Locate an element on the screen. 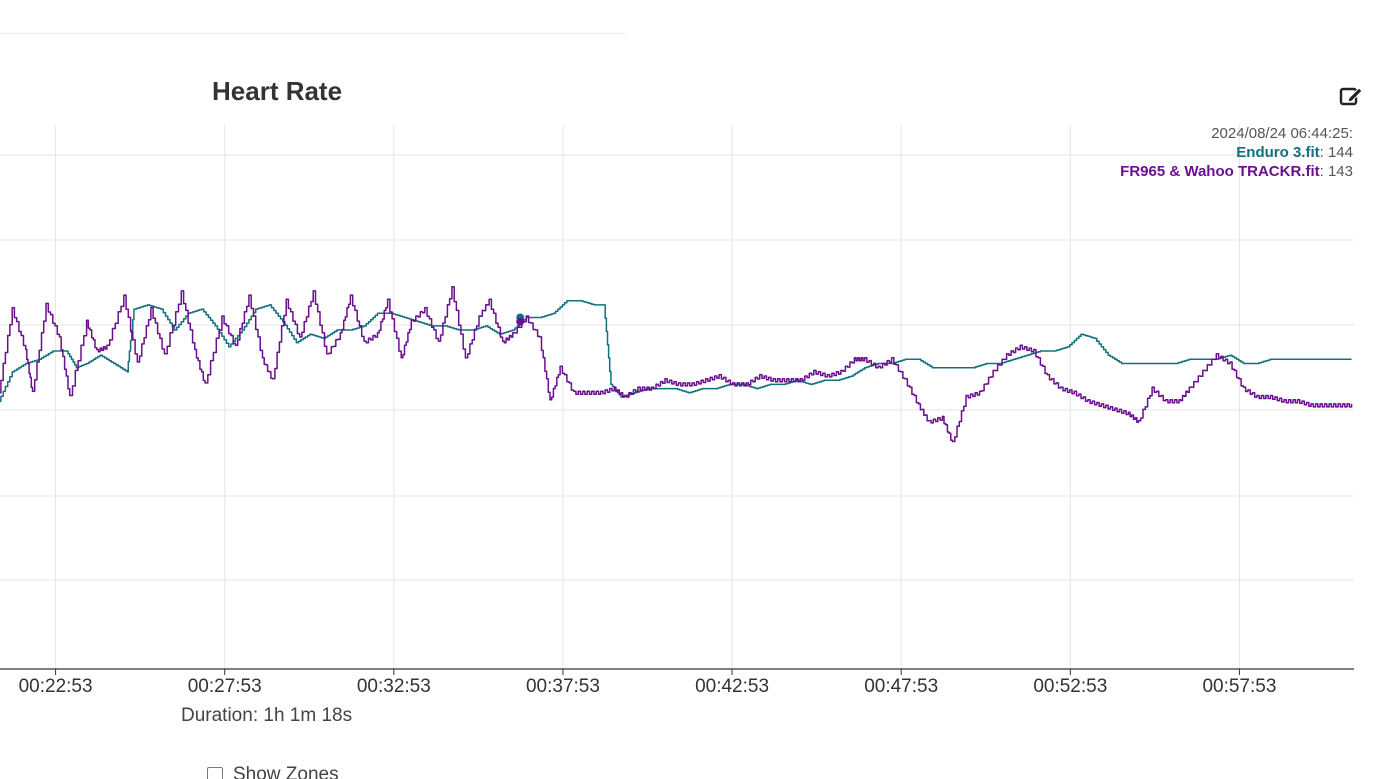  x-tick-label-5: 00:47:53 is located at coordinates (901, 686).